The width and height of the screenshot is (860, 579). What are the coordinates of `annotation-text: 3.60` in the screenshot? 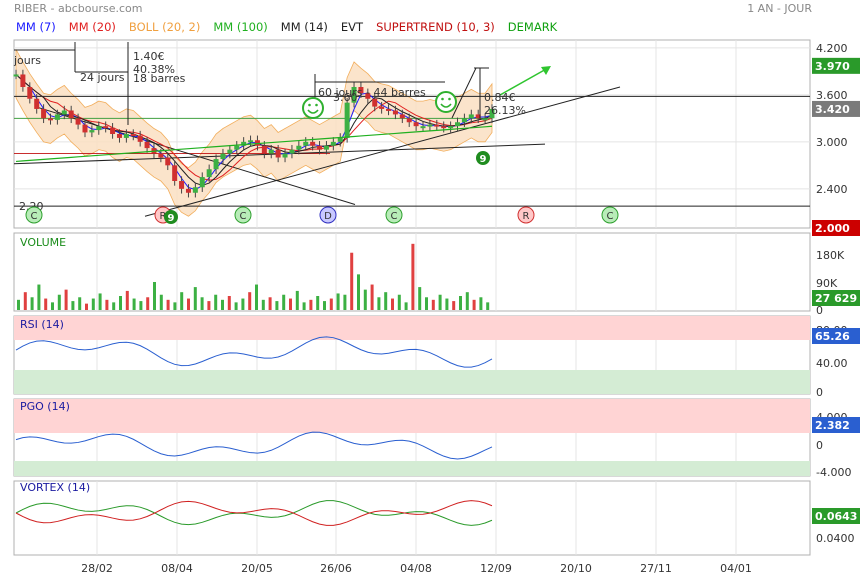 It's located at (345, 97).